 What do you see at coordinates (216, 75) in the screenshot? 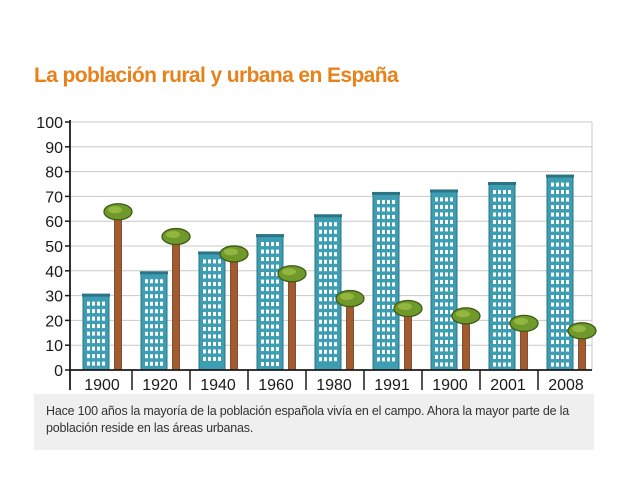
I see `chart-title: La población rural y urbana en España` at bounding box center [216, 75].